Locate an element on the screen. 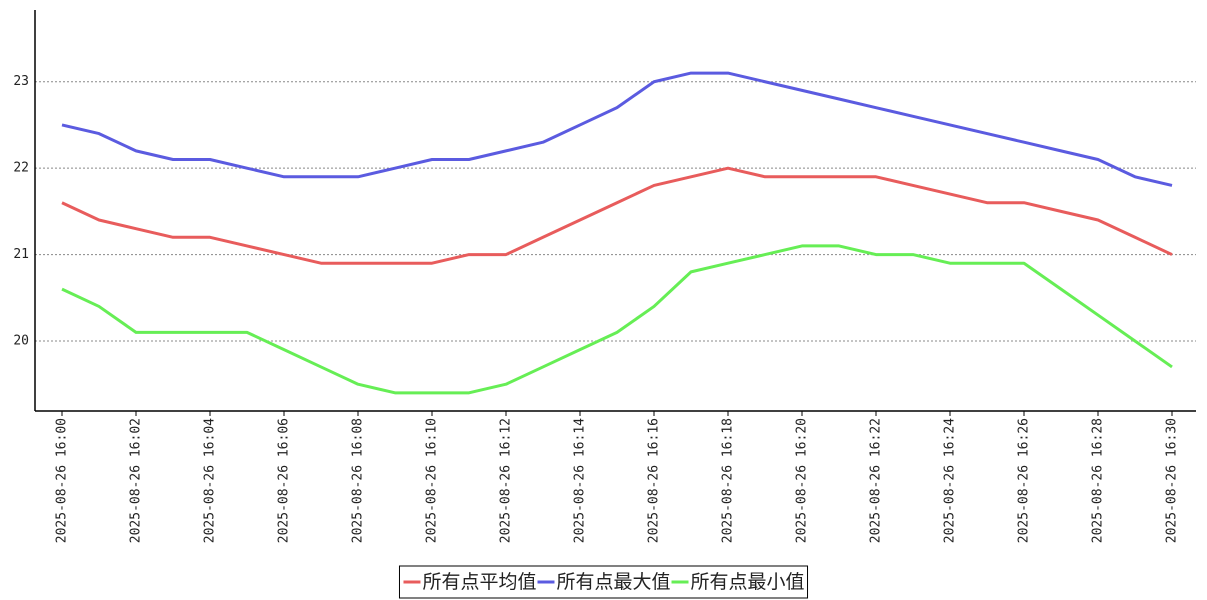 The width and height of the screenshot is (1207, 600). x-tick-label: 2025-08-26 16:14 is located at coordinates (580, 480).